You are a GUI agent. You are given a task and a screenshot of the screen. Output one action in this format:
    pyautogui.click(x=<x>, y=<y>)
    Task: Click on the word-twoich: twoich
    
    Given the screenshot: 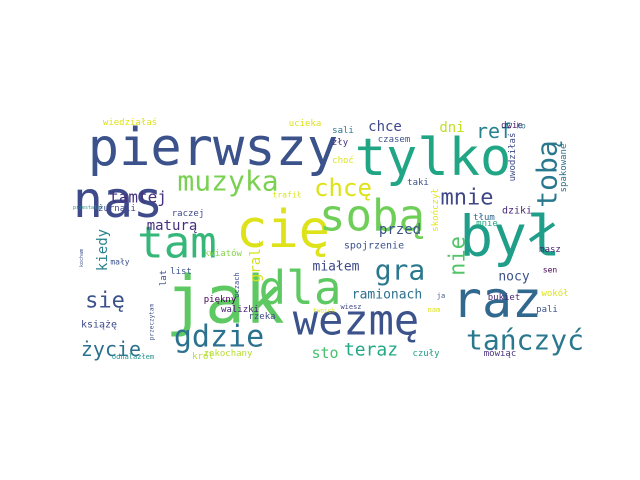 What is the action you would take?
    pyautogui.click(x=324, y=311)
    